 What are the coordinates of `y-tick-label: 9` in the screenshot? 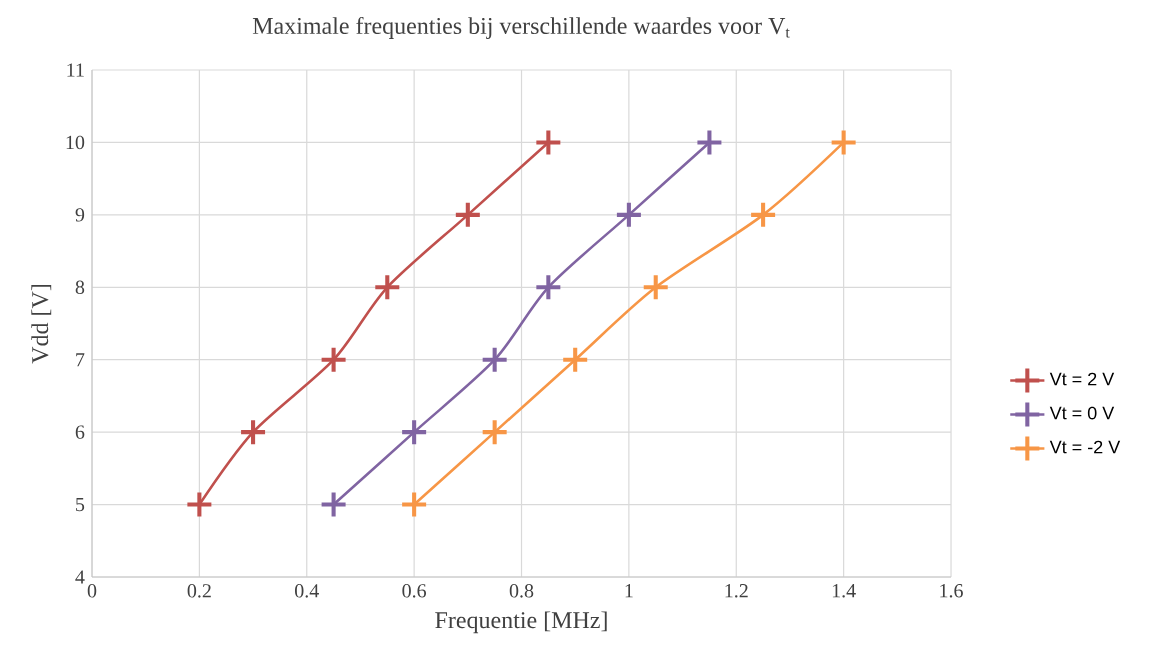 It's located at (80, 215).